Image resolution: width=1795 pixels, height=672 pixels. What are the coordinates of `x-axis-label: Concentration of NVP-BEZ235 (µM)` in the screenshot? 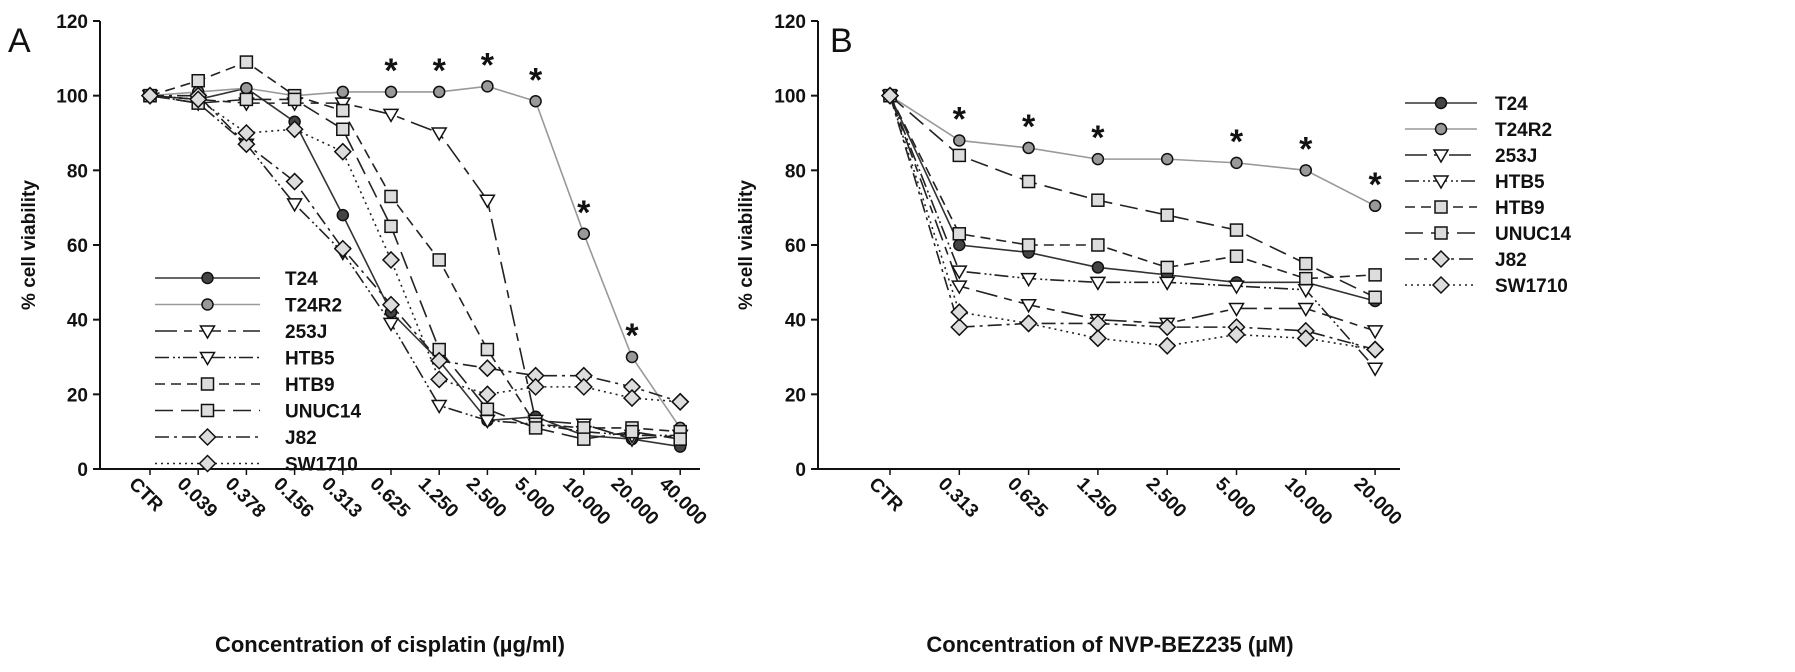 It's located at (1109, 644).